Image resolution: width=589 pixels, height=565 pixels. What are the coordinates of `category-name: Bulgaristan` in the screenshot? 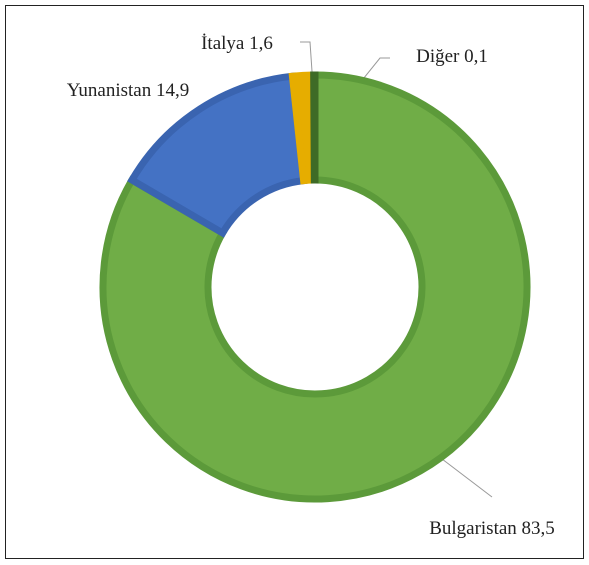 It's located at (473, 528).